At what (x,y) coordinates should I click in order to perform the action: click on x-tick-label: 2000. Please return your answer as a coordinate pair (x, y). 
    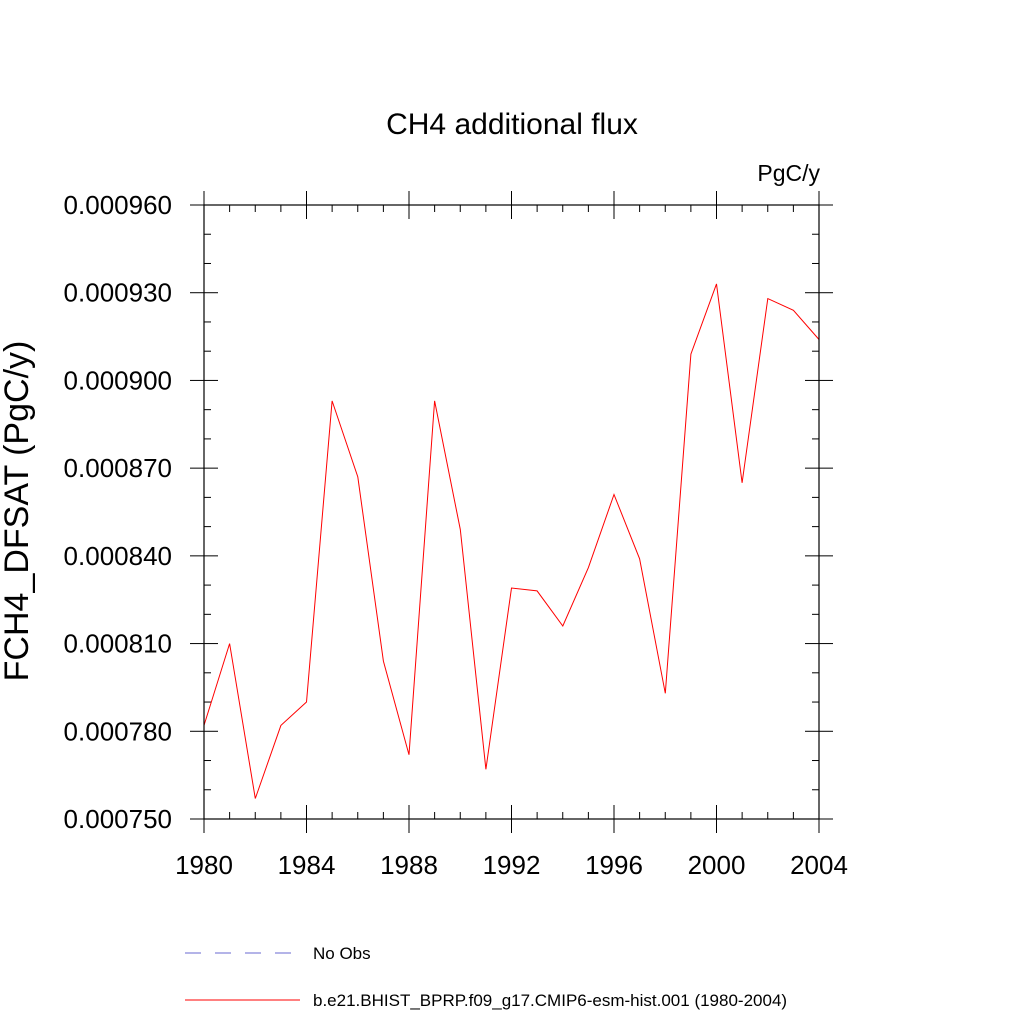
    Looking at the image, I should click on (717, 865).